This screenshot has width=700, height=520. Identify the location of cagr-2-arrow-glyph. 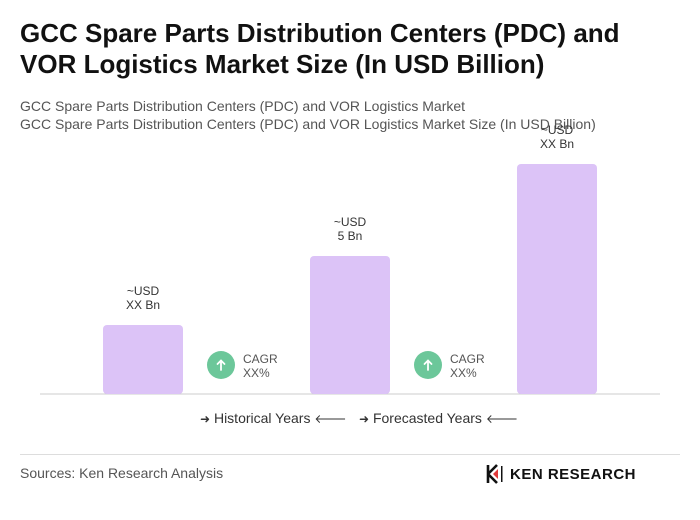
(428, 365).